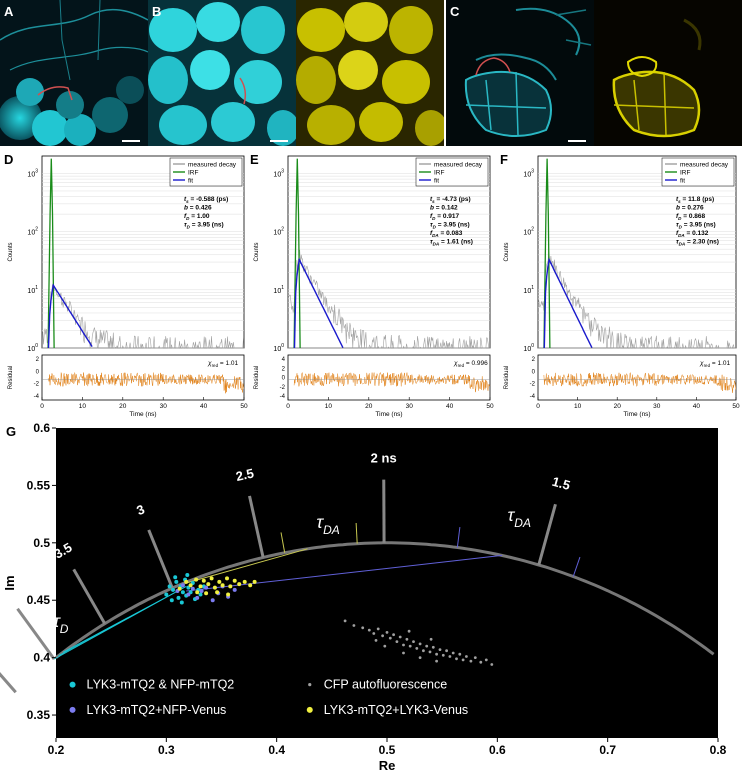 The image size is (742, 779). What do you see at coordinates (454, 11) in the screenshot?
I see `panel-label-c: C` at bounding box center [454, 11].